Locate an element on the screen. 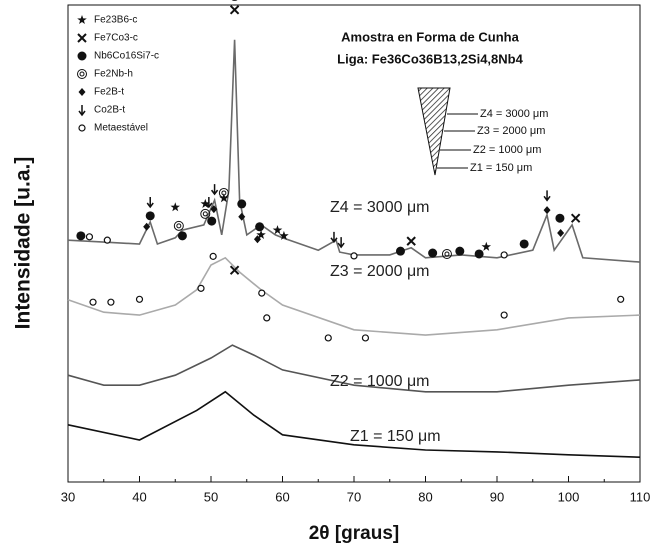 This screenshot has width=653, height=551. legend-label: Fe2Nb-h is located at coordinates (113, 74).